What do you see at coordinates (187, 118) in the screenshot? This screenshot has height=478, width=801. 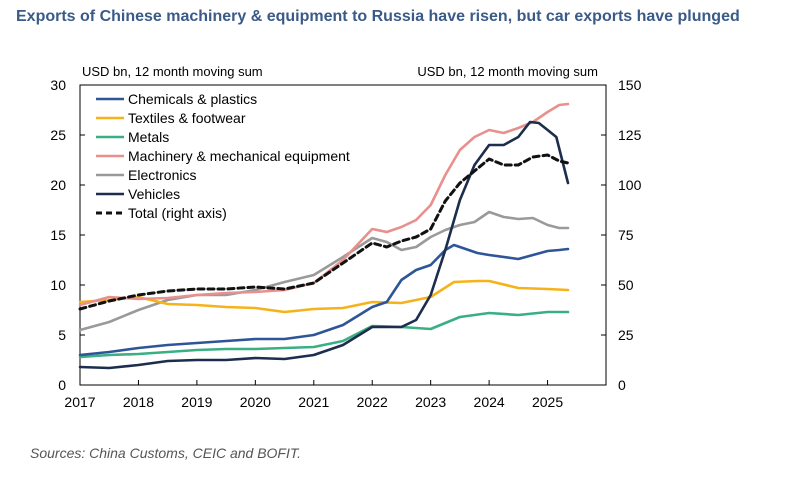 I see `legend-label: Textiles & footwear` at bounding box center [187, 118].